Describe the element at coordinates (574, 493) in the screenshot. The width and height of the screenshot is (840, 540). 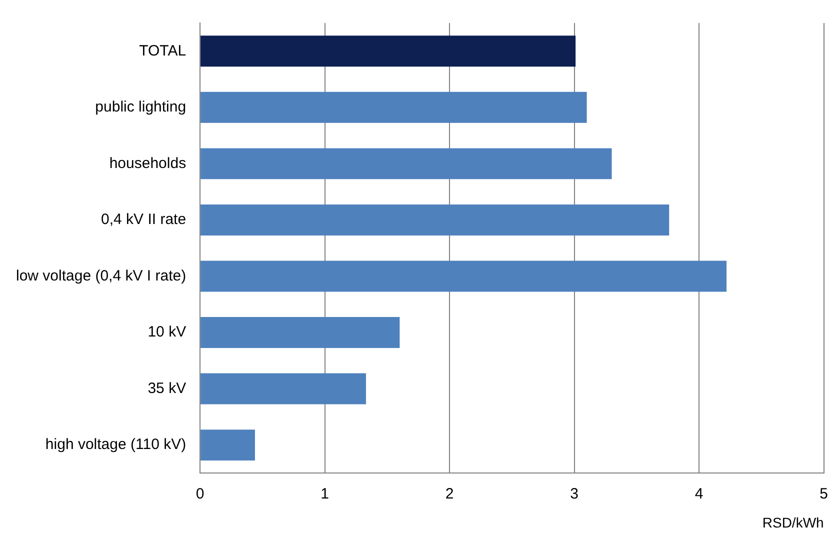
I see `x-tick-label: 3` at that location.